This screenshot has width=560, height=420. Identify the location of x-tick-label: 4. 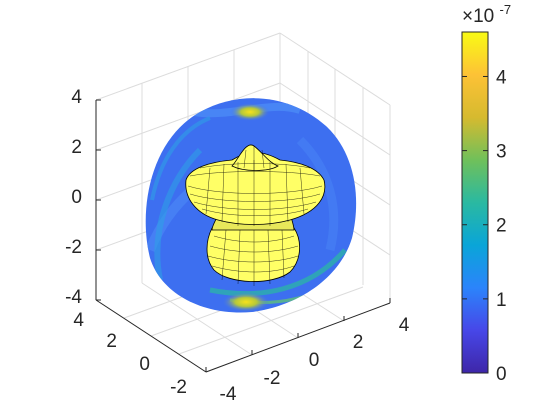
(404, 325).